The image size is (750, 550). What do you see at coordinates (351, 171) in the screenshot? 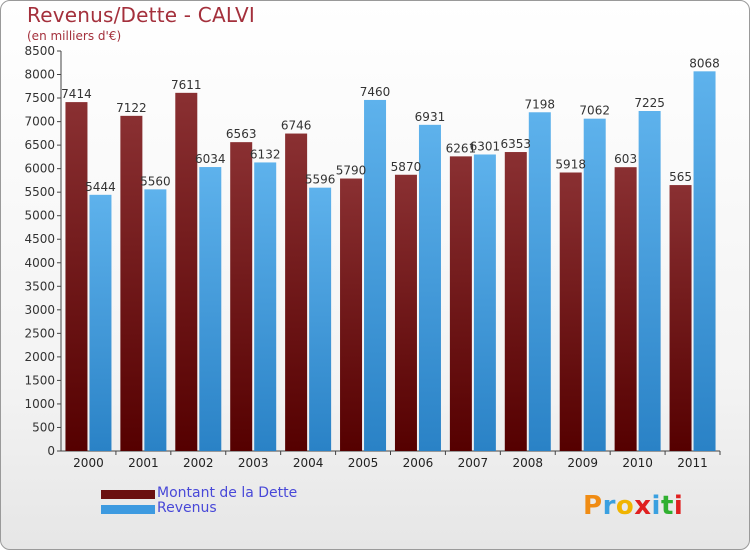
I see `data-label-dette: 5790` at bounding box center [351, 171].